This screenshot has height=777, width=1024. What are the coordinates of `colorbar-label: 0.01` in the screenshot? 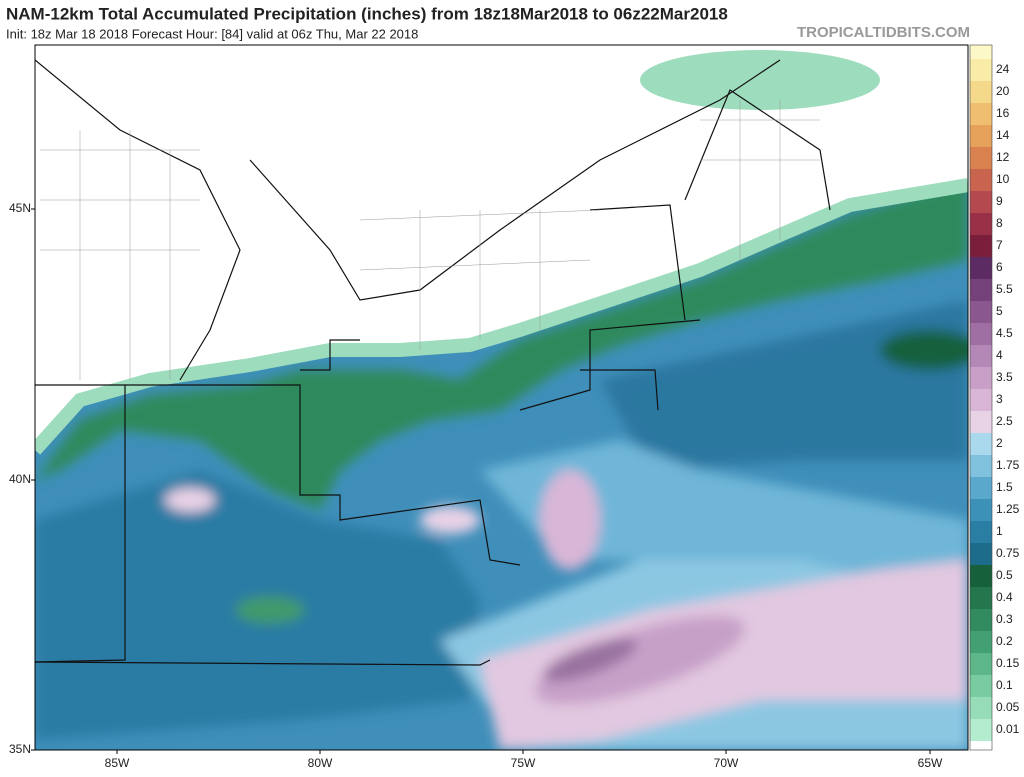 It's located at (1008, 729).